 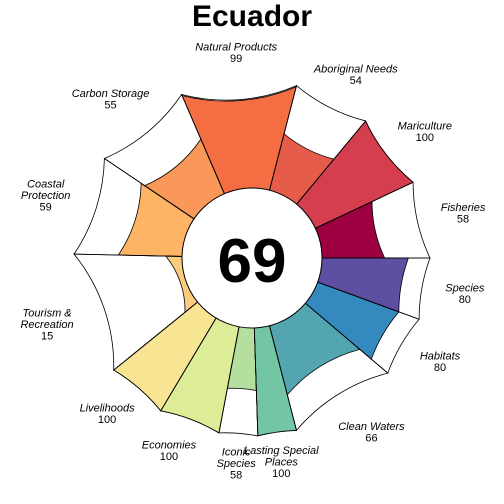 I want to click on goal-label-lasting-special-places: Lasting Special Places 100, so click(x=281, y=462).